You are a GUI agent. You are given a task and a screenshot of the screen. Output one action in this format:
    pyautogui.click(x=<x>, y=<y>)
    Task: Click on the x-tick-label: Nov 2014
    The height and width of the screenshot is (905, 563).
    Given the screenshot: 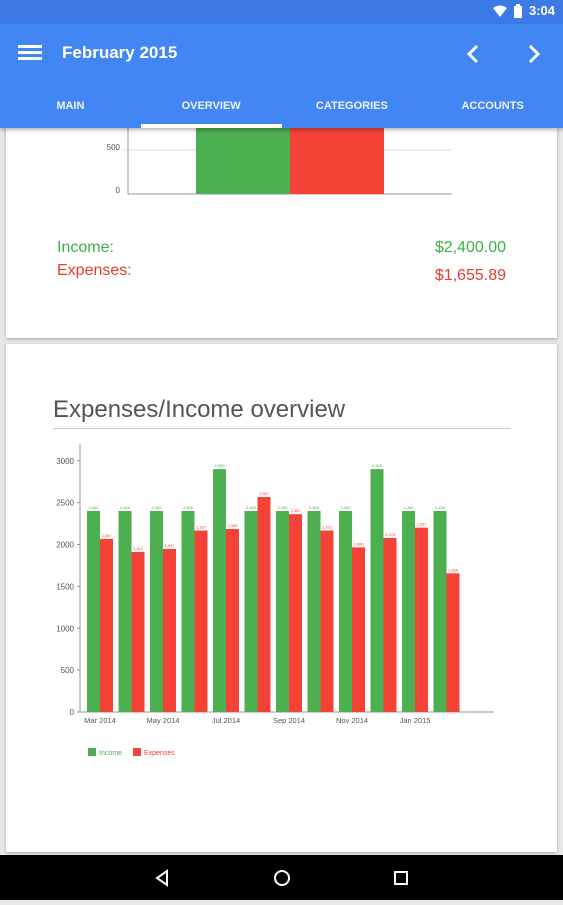 What is the action you would take?
    pyautogui.click(x=352, y=720)
    